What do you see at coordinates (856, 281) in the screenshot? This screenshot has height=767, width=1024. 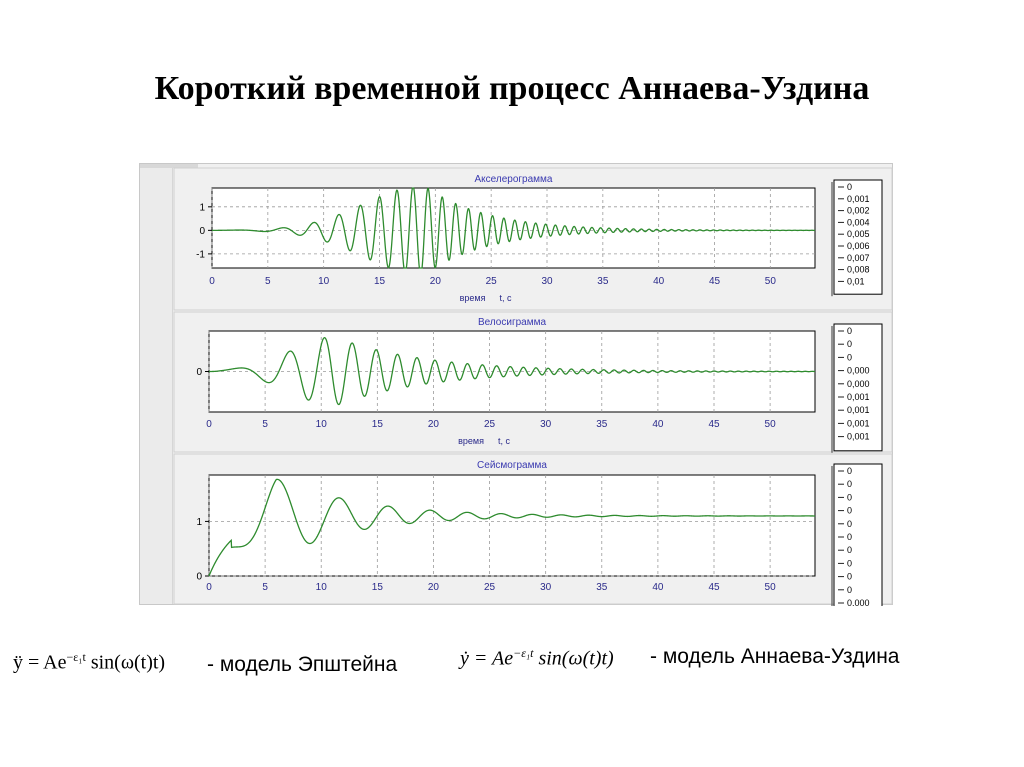 I see `legend-entry: 0,01` at bounding box center [856, 281].